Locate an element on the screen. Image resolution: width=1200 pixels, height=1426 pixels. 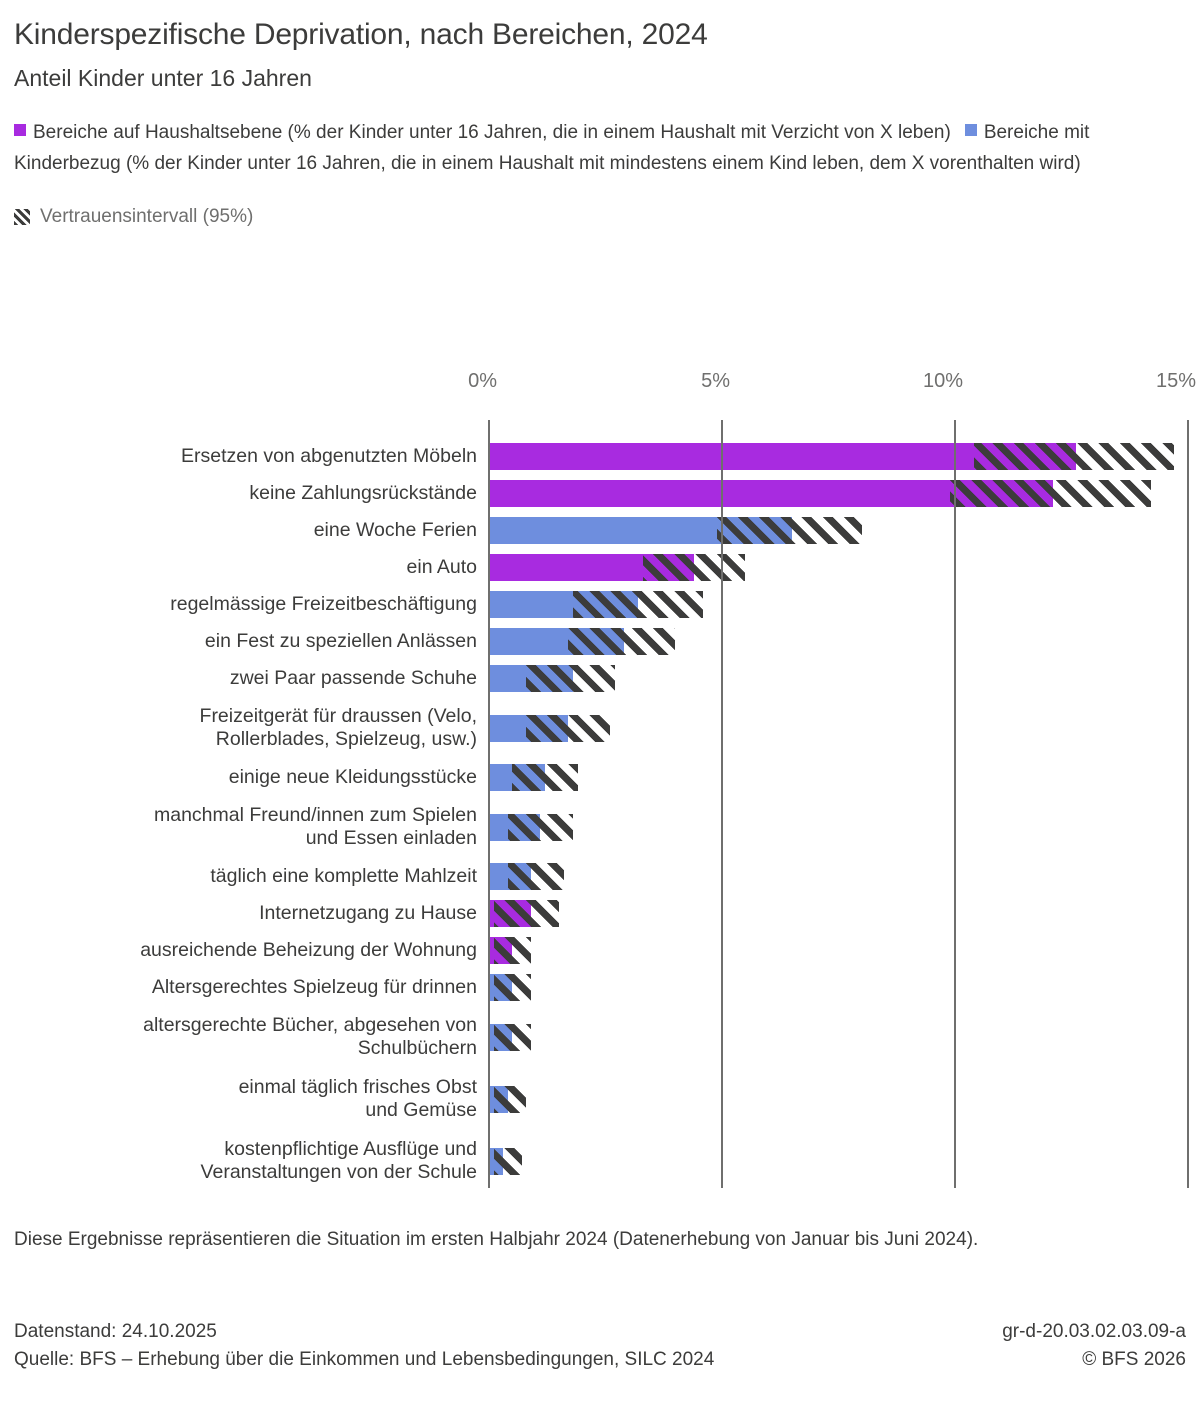
confidence-interval-legend: Vertrauensintervall (95%) is located at coordinates (600, 217).